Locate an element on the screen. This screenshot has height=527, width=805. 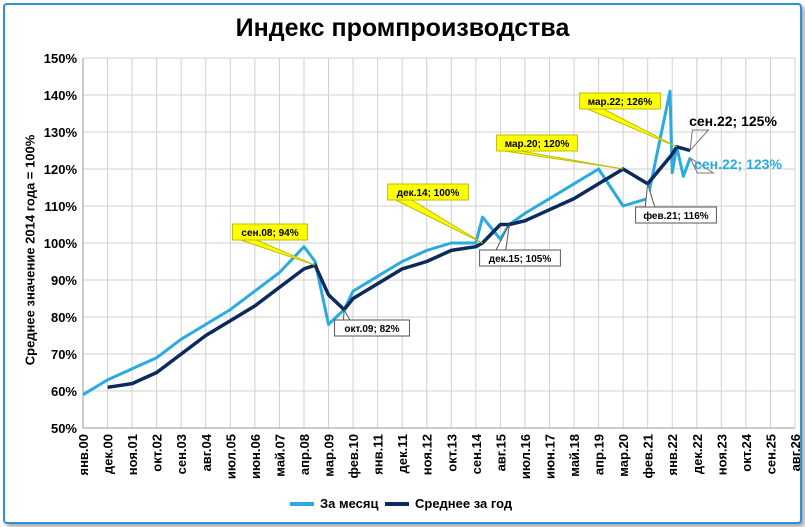
x-tick-label: фев.21 is located at coordinates (648, 456).